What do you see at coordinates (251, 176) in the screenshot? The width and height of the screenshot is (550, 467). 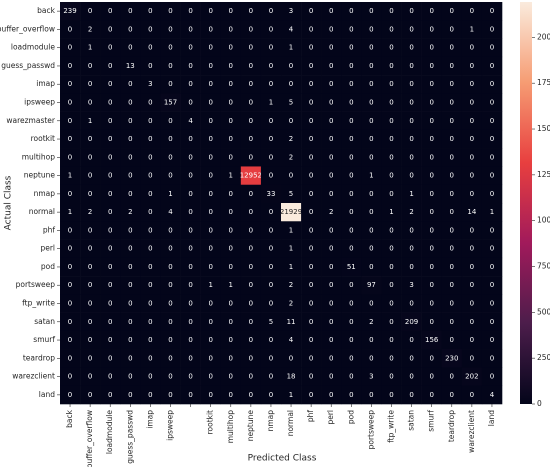 I see `cell-label: 12952` at bounding box center [251, 176].